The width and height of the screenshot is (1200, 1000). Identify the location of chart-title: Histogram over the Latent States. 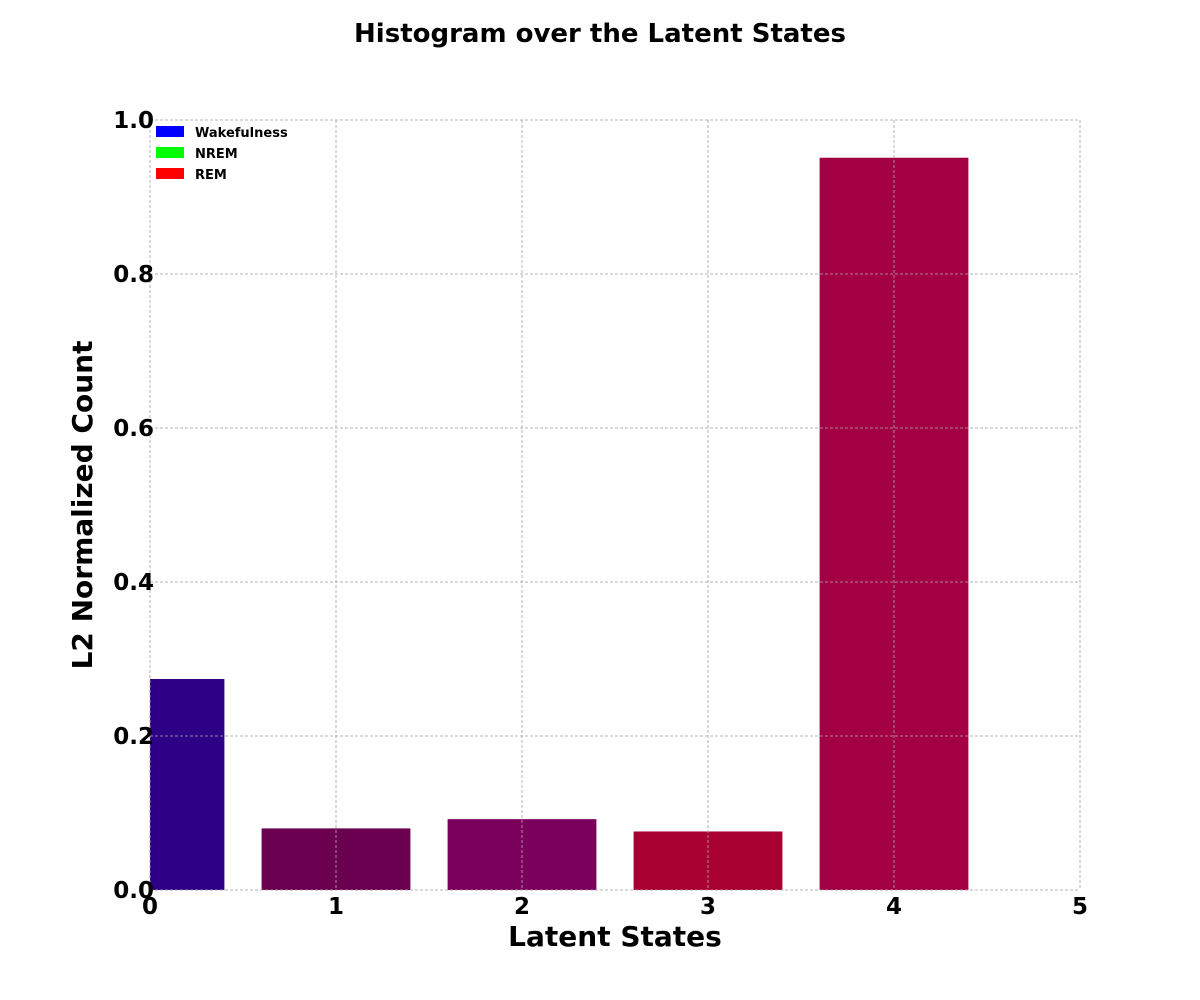
(600, 34).